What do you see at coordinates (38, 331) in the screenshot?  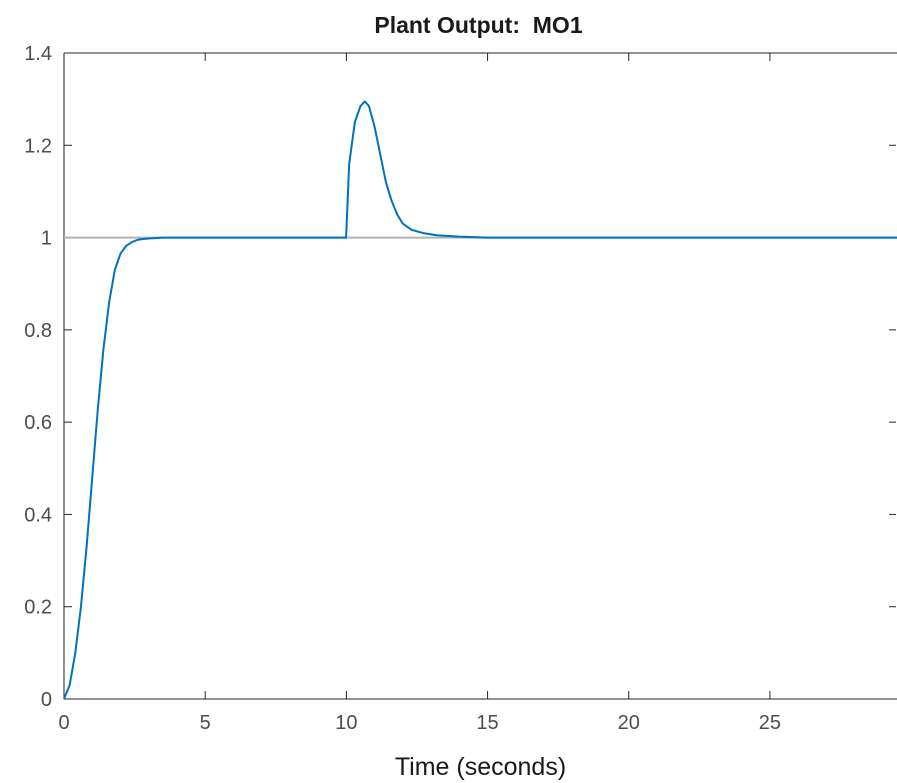 I see `y-tick-label: 0.8` at bounding box center [38, 331].